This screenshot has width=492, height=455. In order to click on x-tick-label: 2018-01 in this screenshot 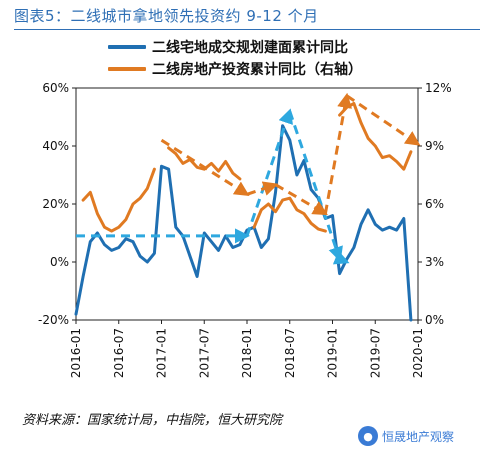, I will do `click(247, 353)`.